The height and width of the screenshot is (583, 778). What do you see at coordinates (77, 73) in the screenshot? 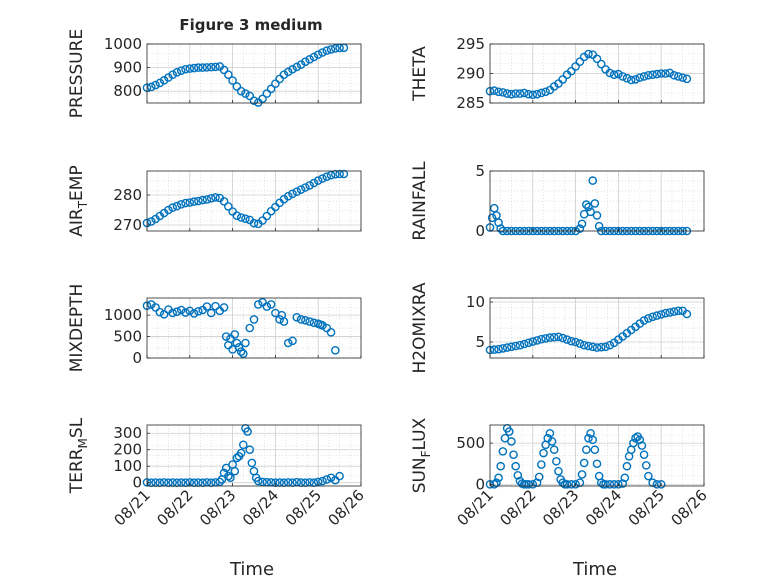
I see `y-axis-label: PRESSURE` at bounding box center [77, 73].